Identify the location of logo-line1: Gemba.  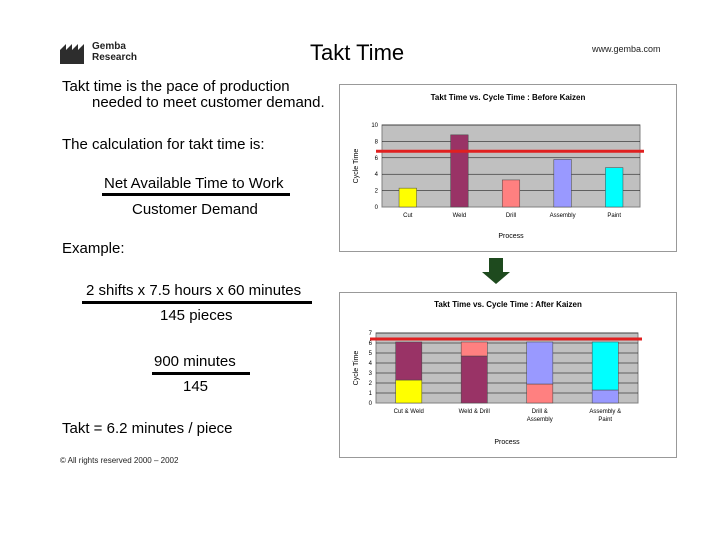
(109, 46).